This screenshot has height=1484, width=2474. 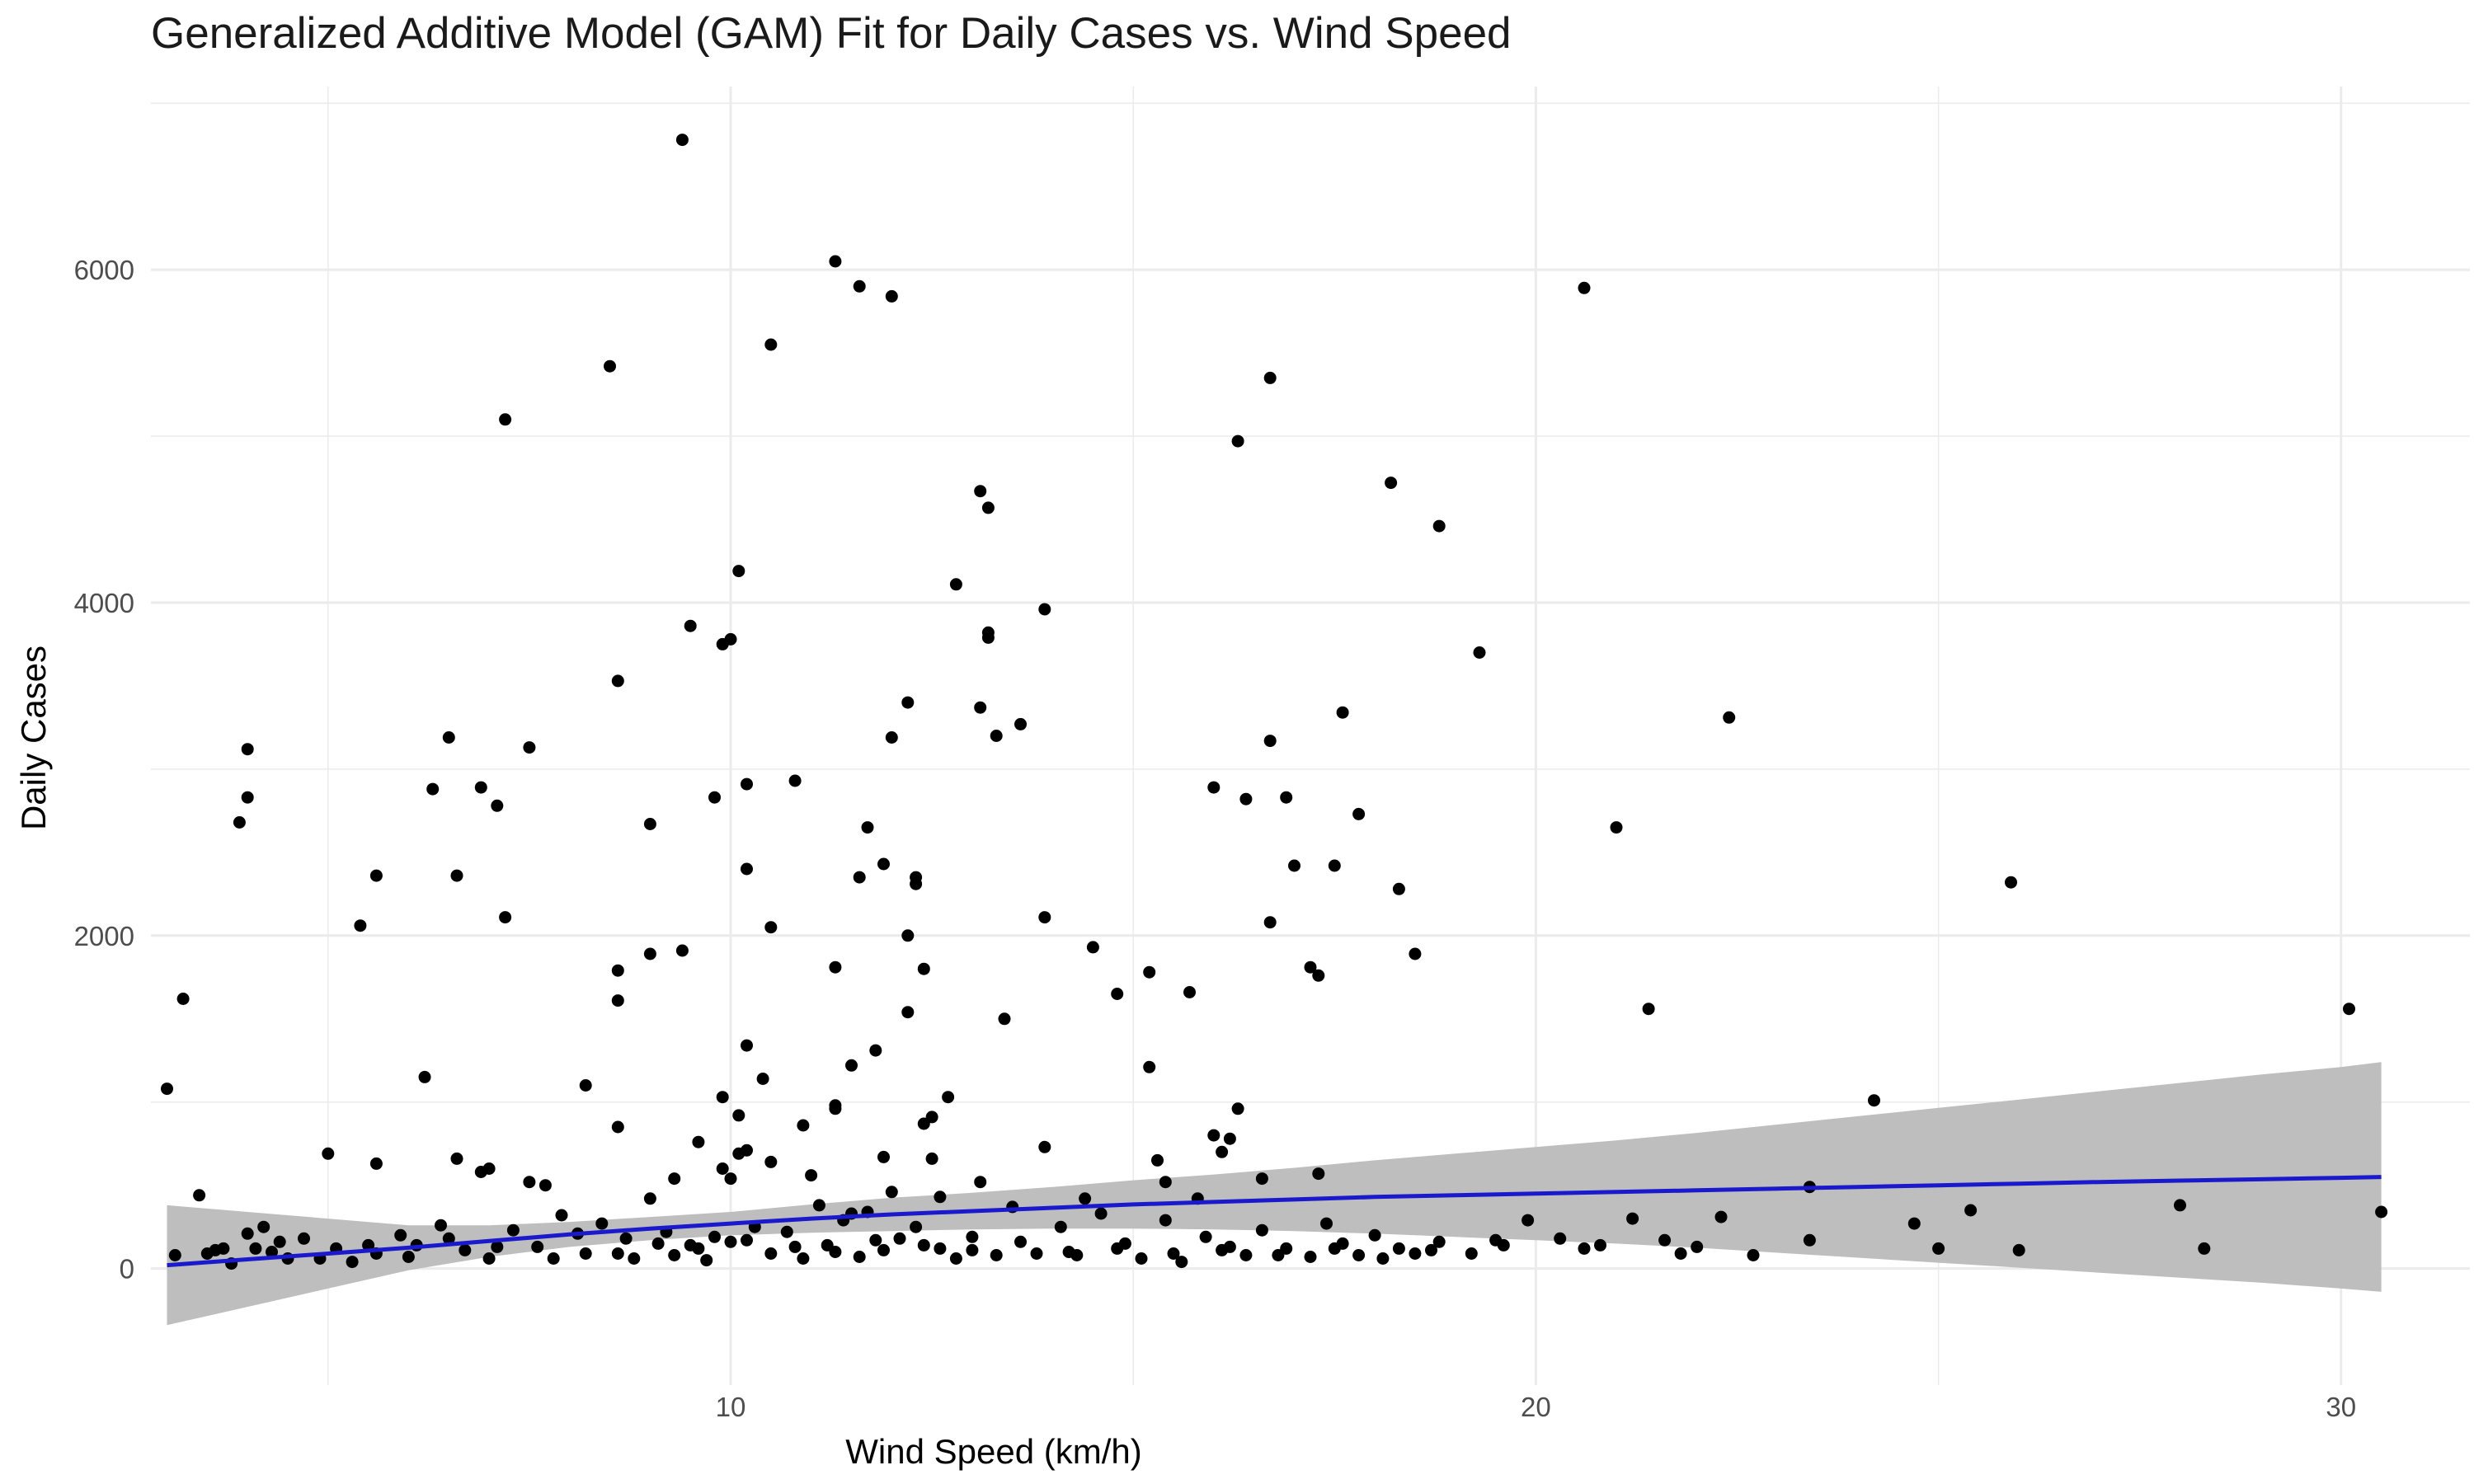 I want to click on y-tick-label: 6000, so click(x=104, y=270).